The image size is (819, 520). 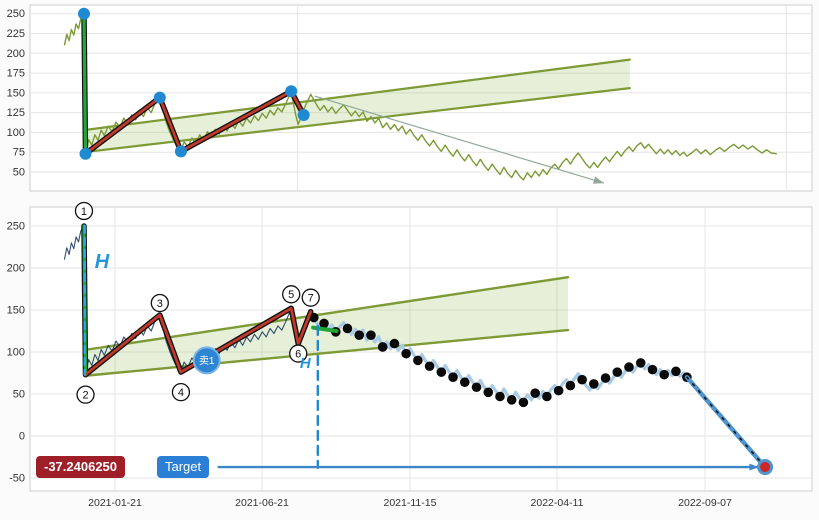 What do you see at coordinates (410, 503) in the screenshot?
I see `x-tick-label: 2021-11-15` at bounding box center [410, 503].